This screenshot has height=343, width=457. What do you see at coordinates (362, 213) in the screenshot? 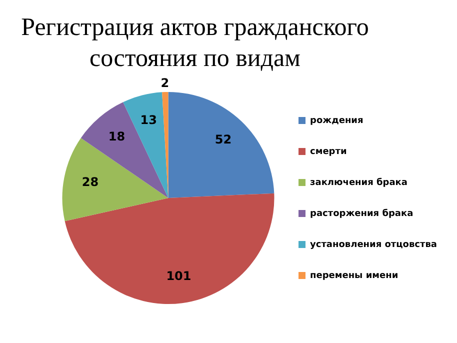
I see `legend-label: расторжения брака` at bounding box center [362, 213].